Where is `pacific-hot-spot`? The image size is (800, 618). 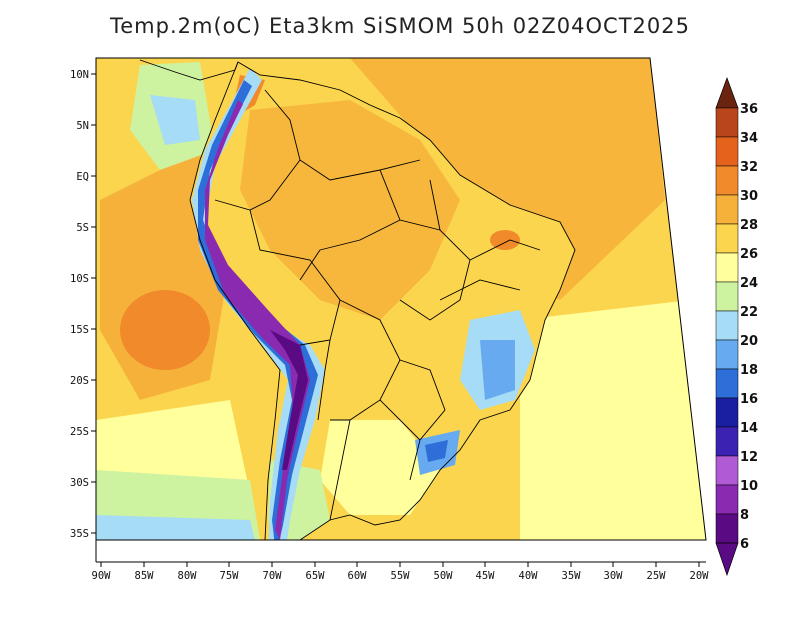 pacific-hot-spot is located at coordinates (165, 330).